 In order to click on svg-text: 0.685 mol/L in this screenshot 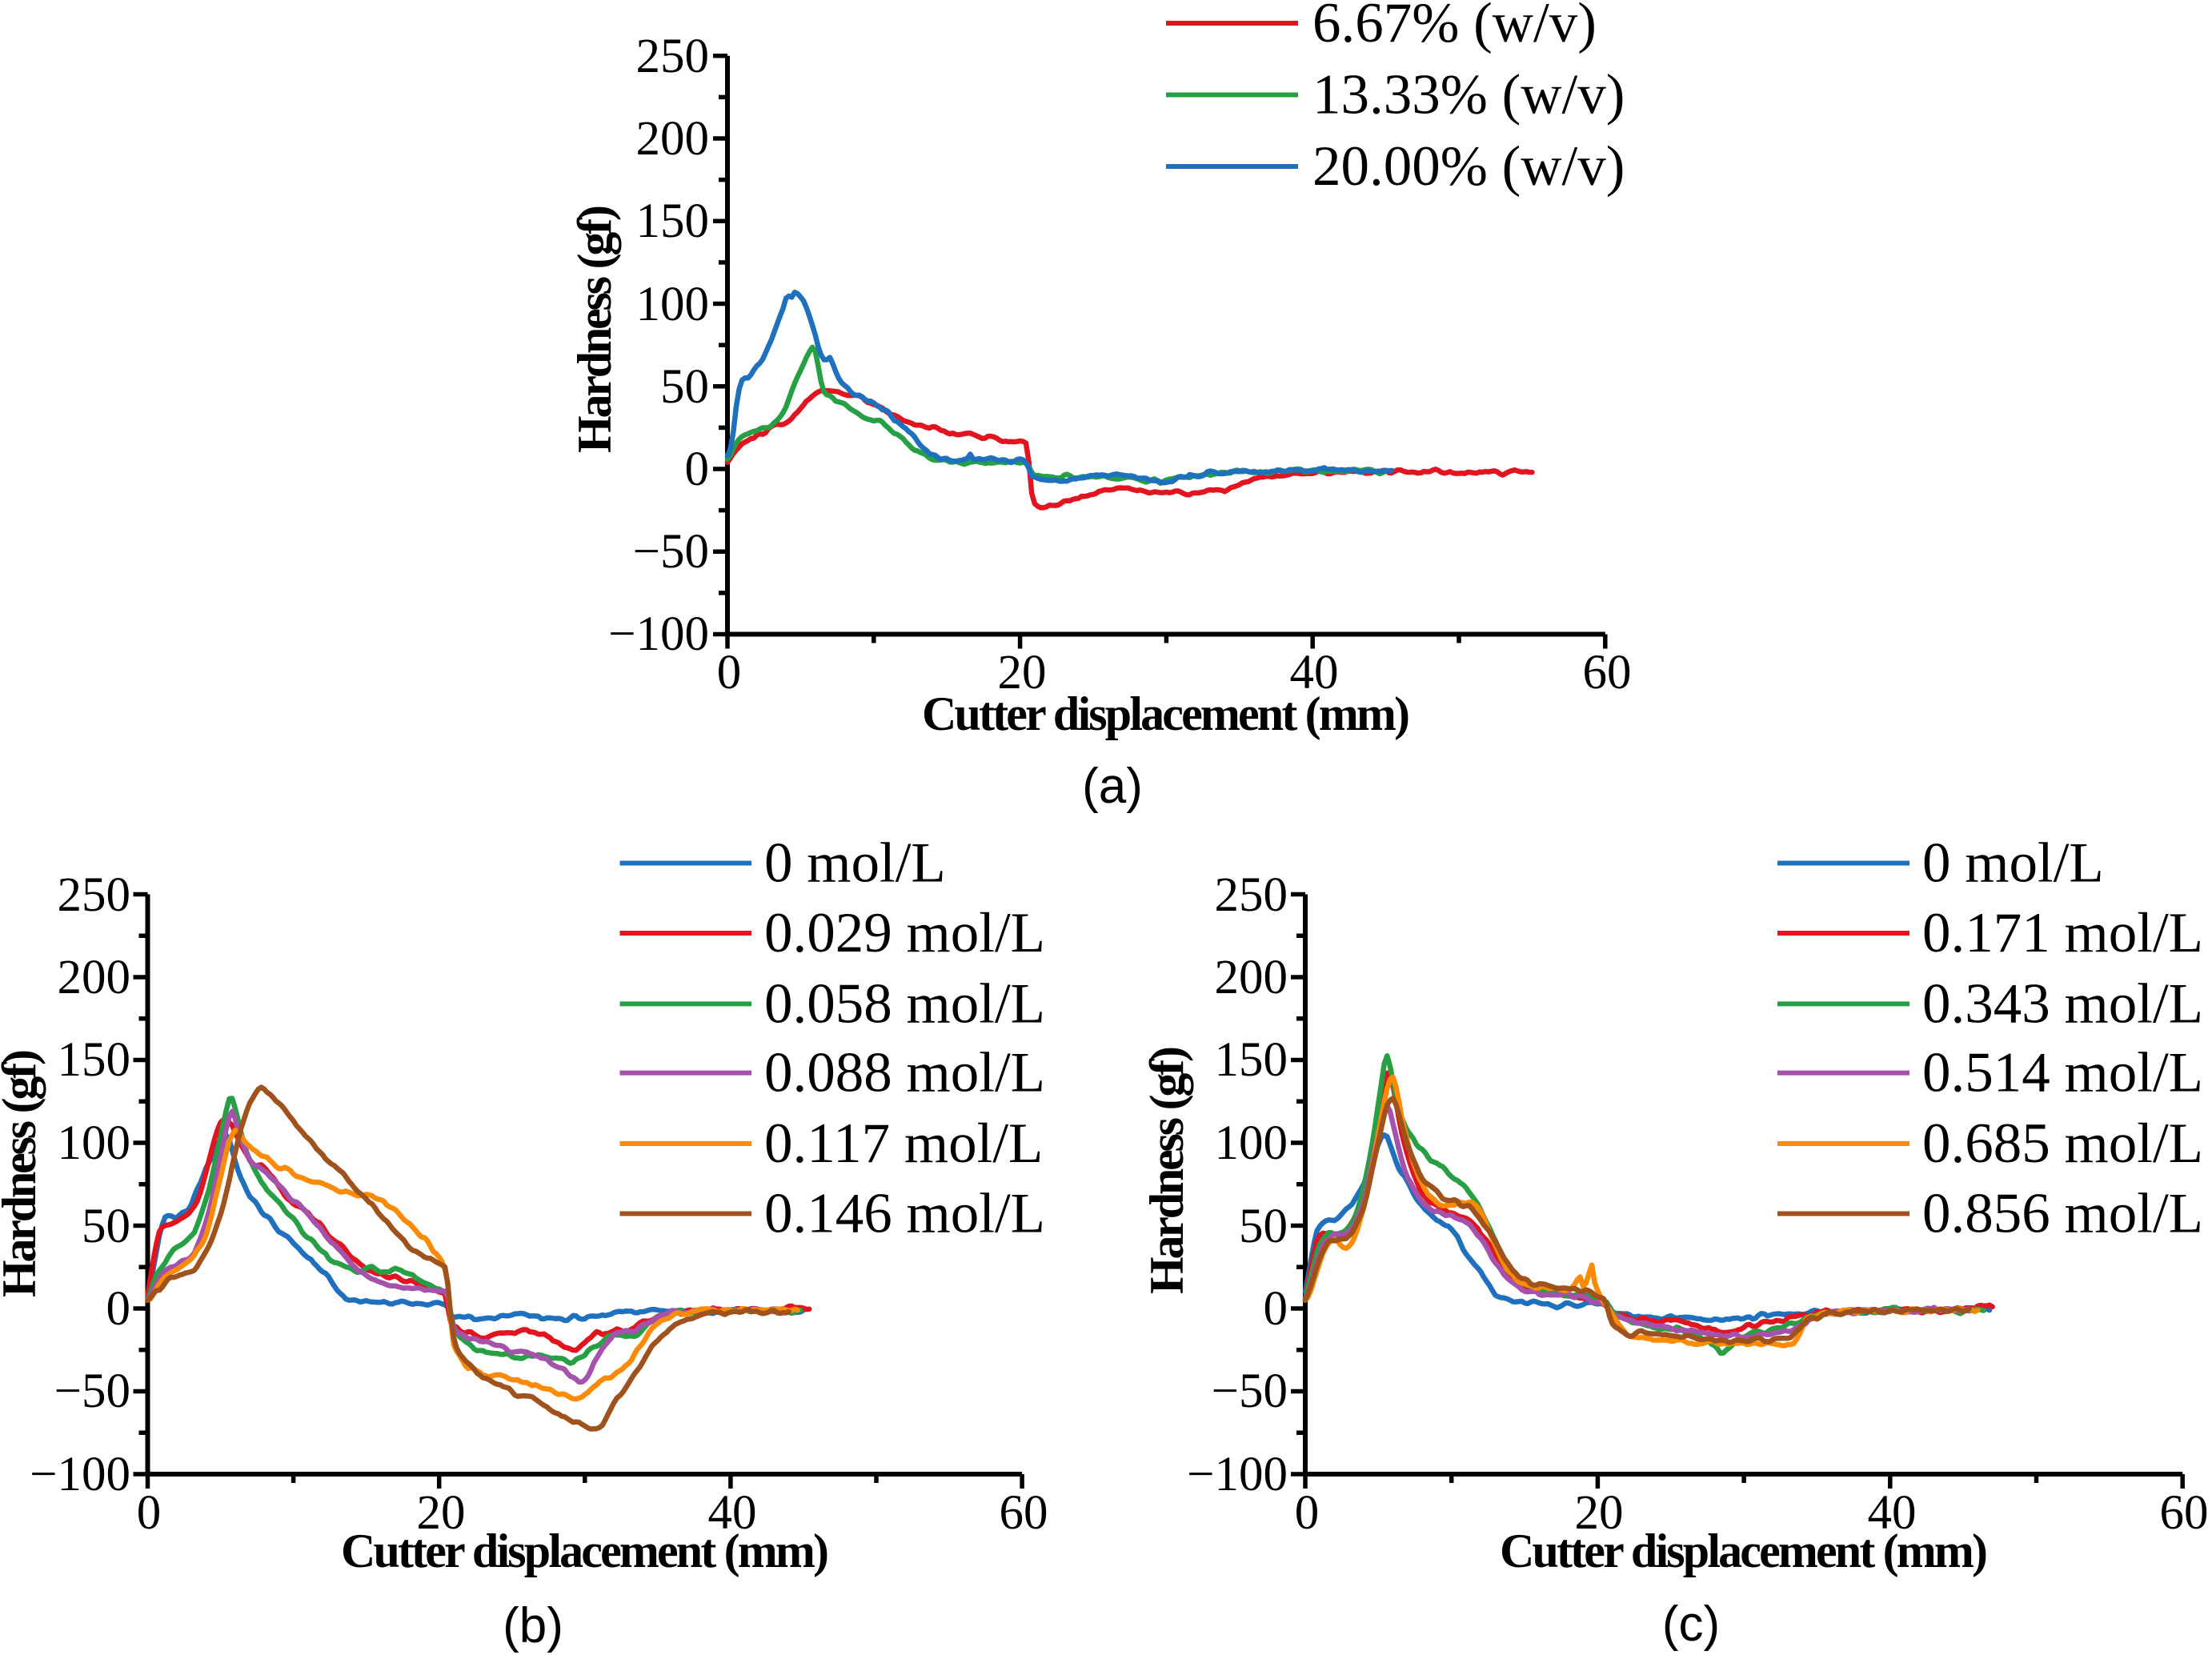, I will do `click(2062, 1143)`.